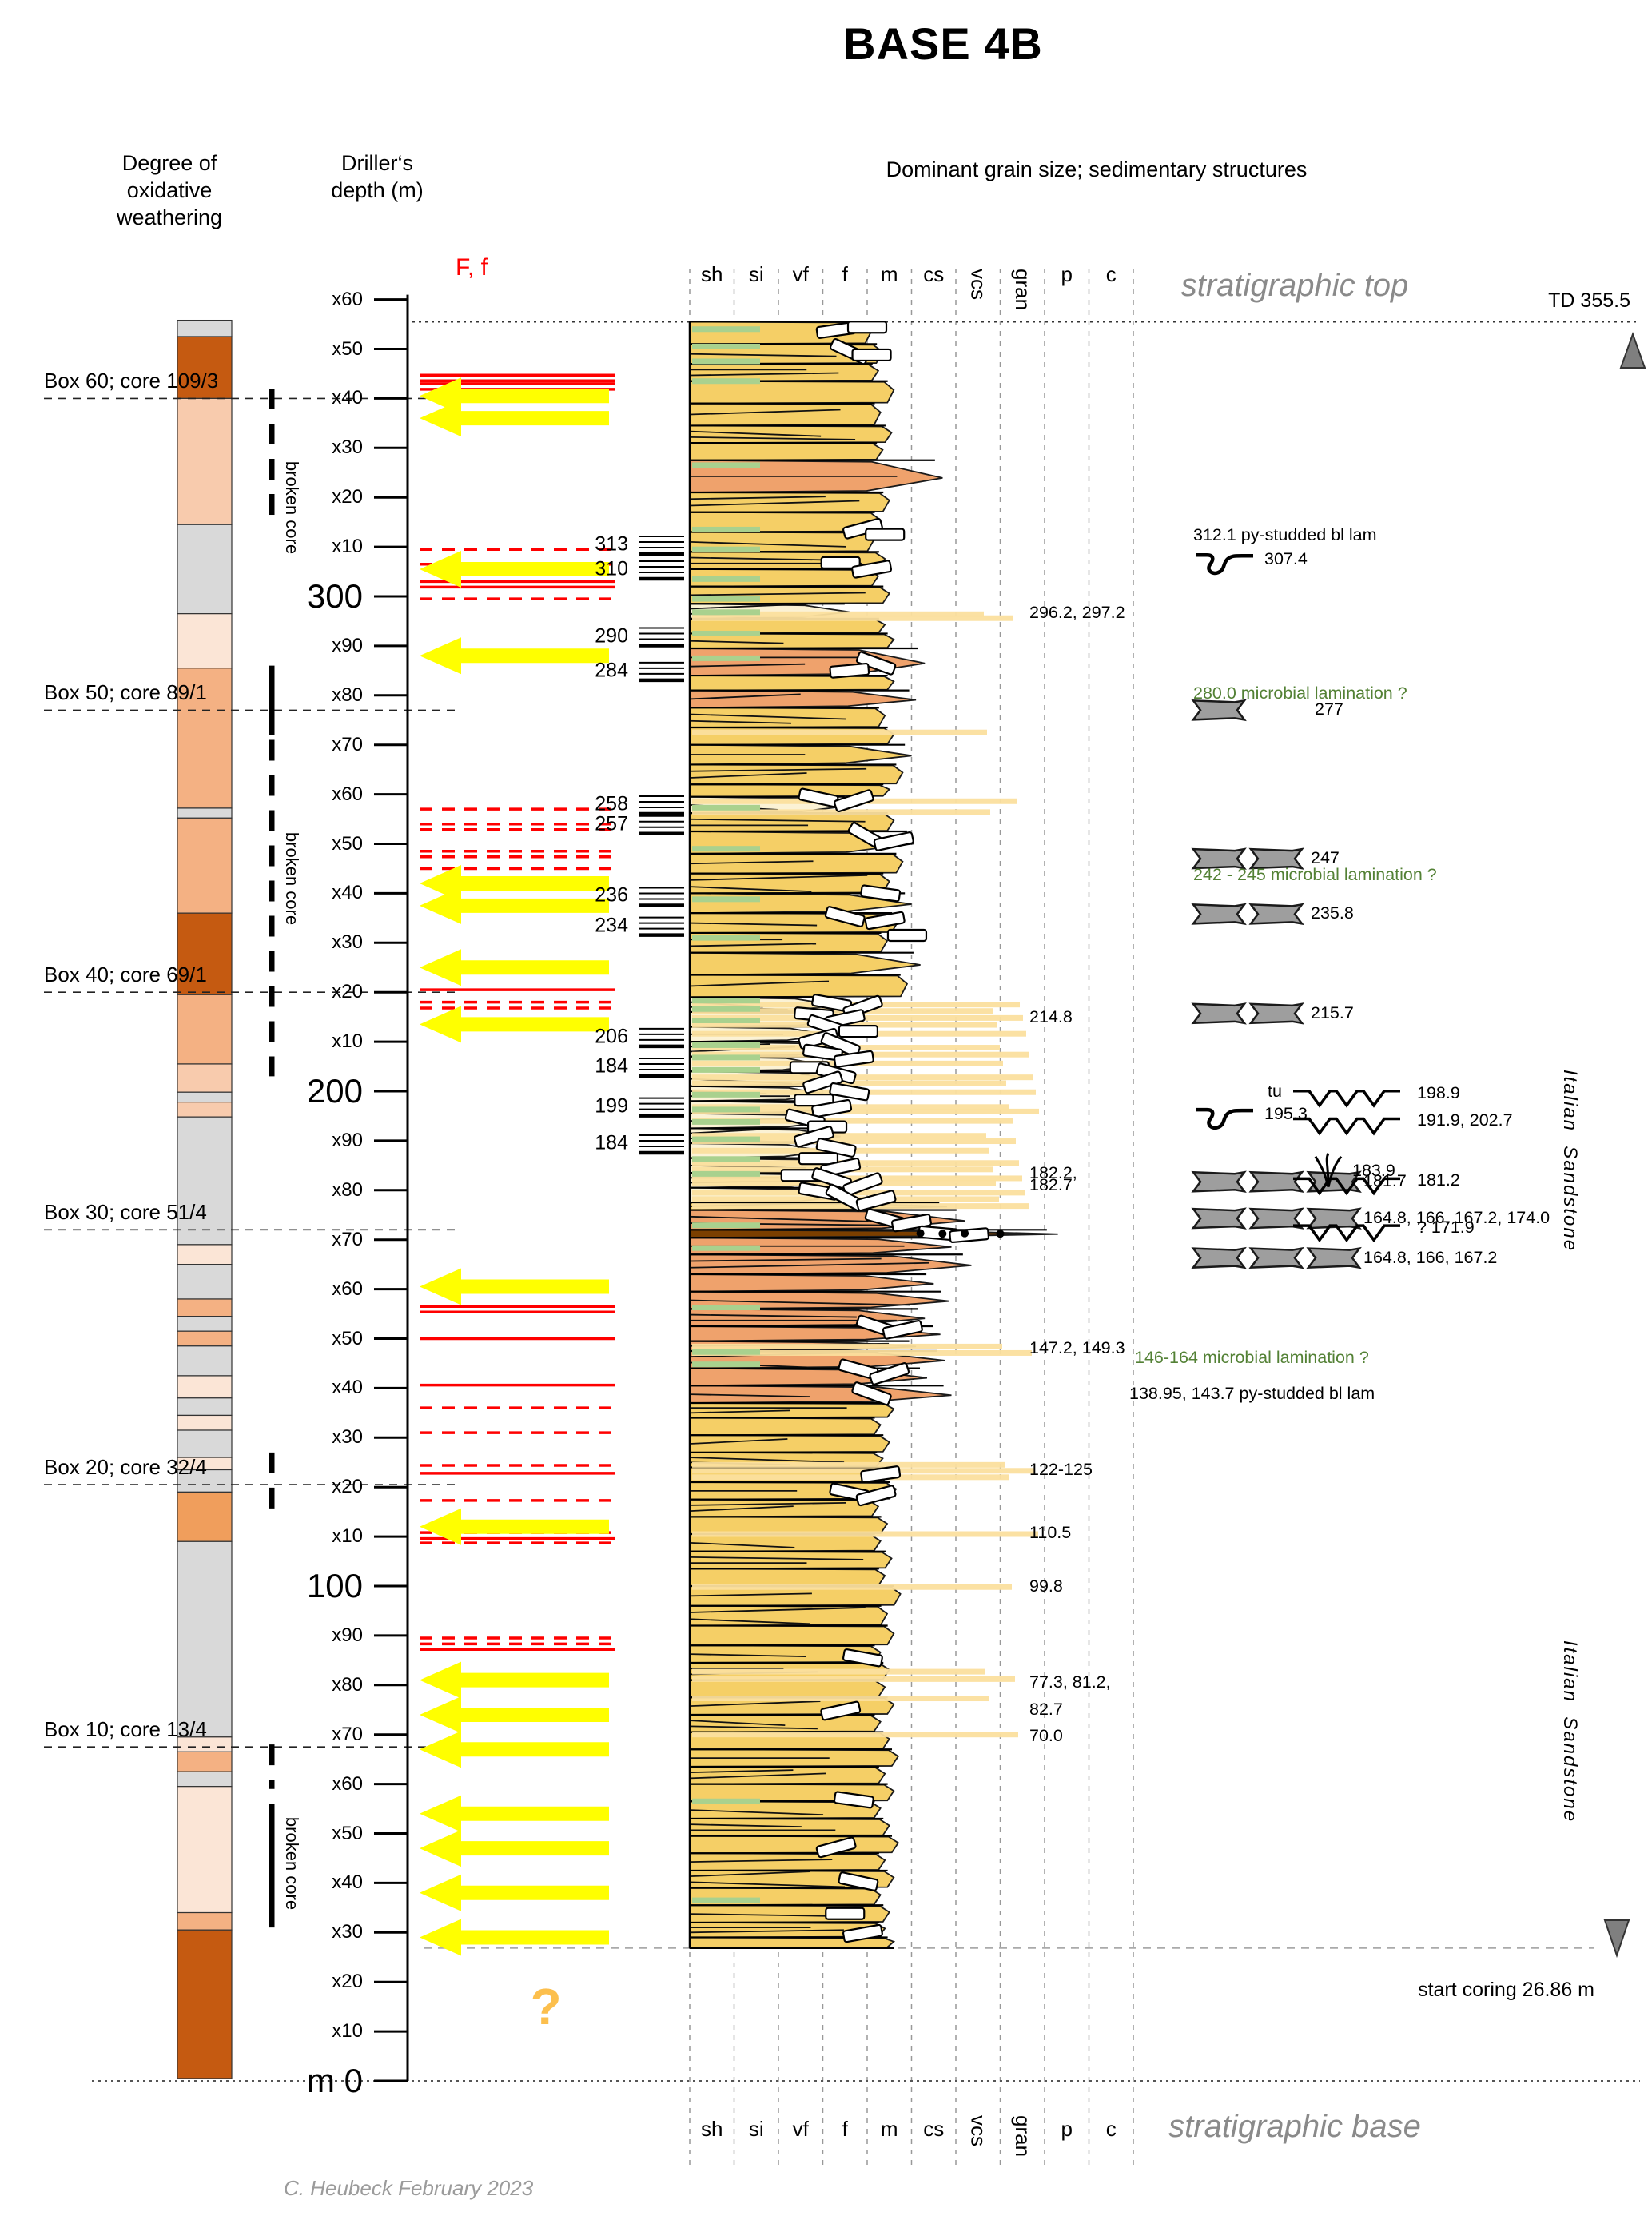  I want to click on depth-label-ten: x10, so click(347, 547).